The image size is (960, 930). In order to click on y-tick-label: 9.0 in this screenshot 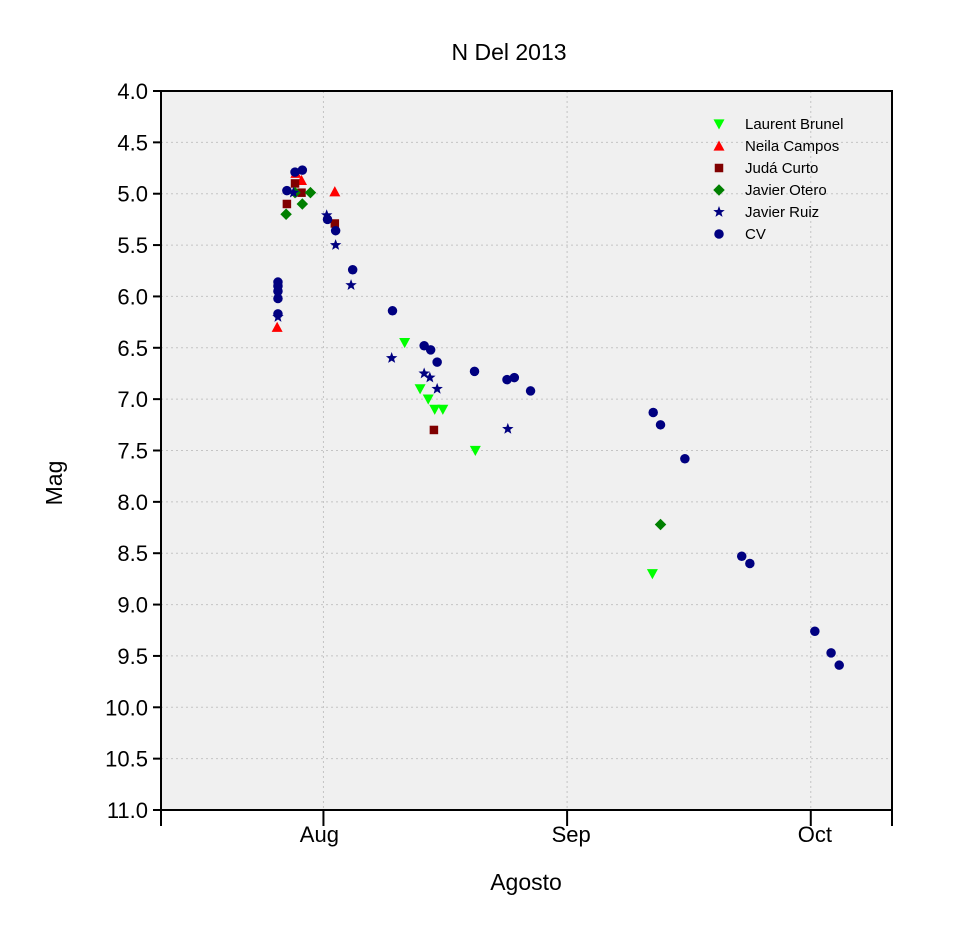, I will do `click(132, 605)`.